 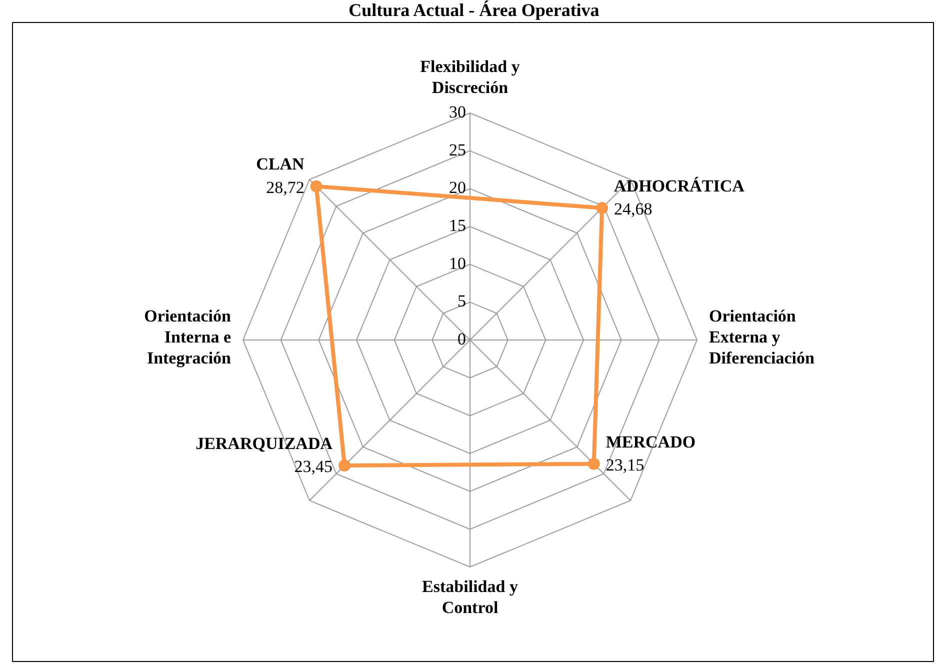 I want to click on spoke-label: Flexibilidad y Discreción, so click(x=470, y=76).